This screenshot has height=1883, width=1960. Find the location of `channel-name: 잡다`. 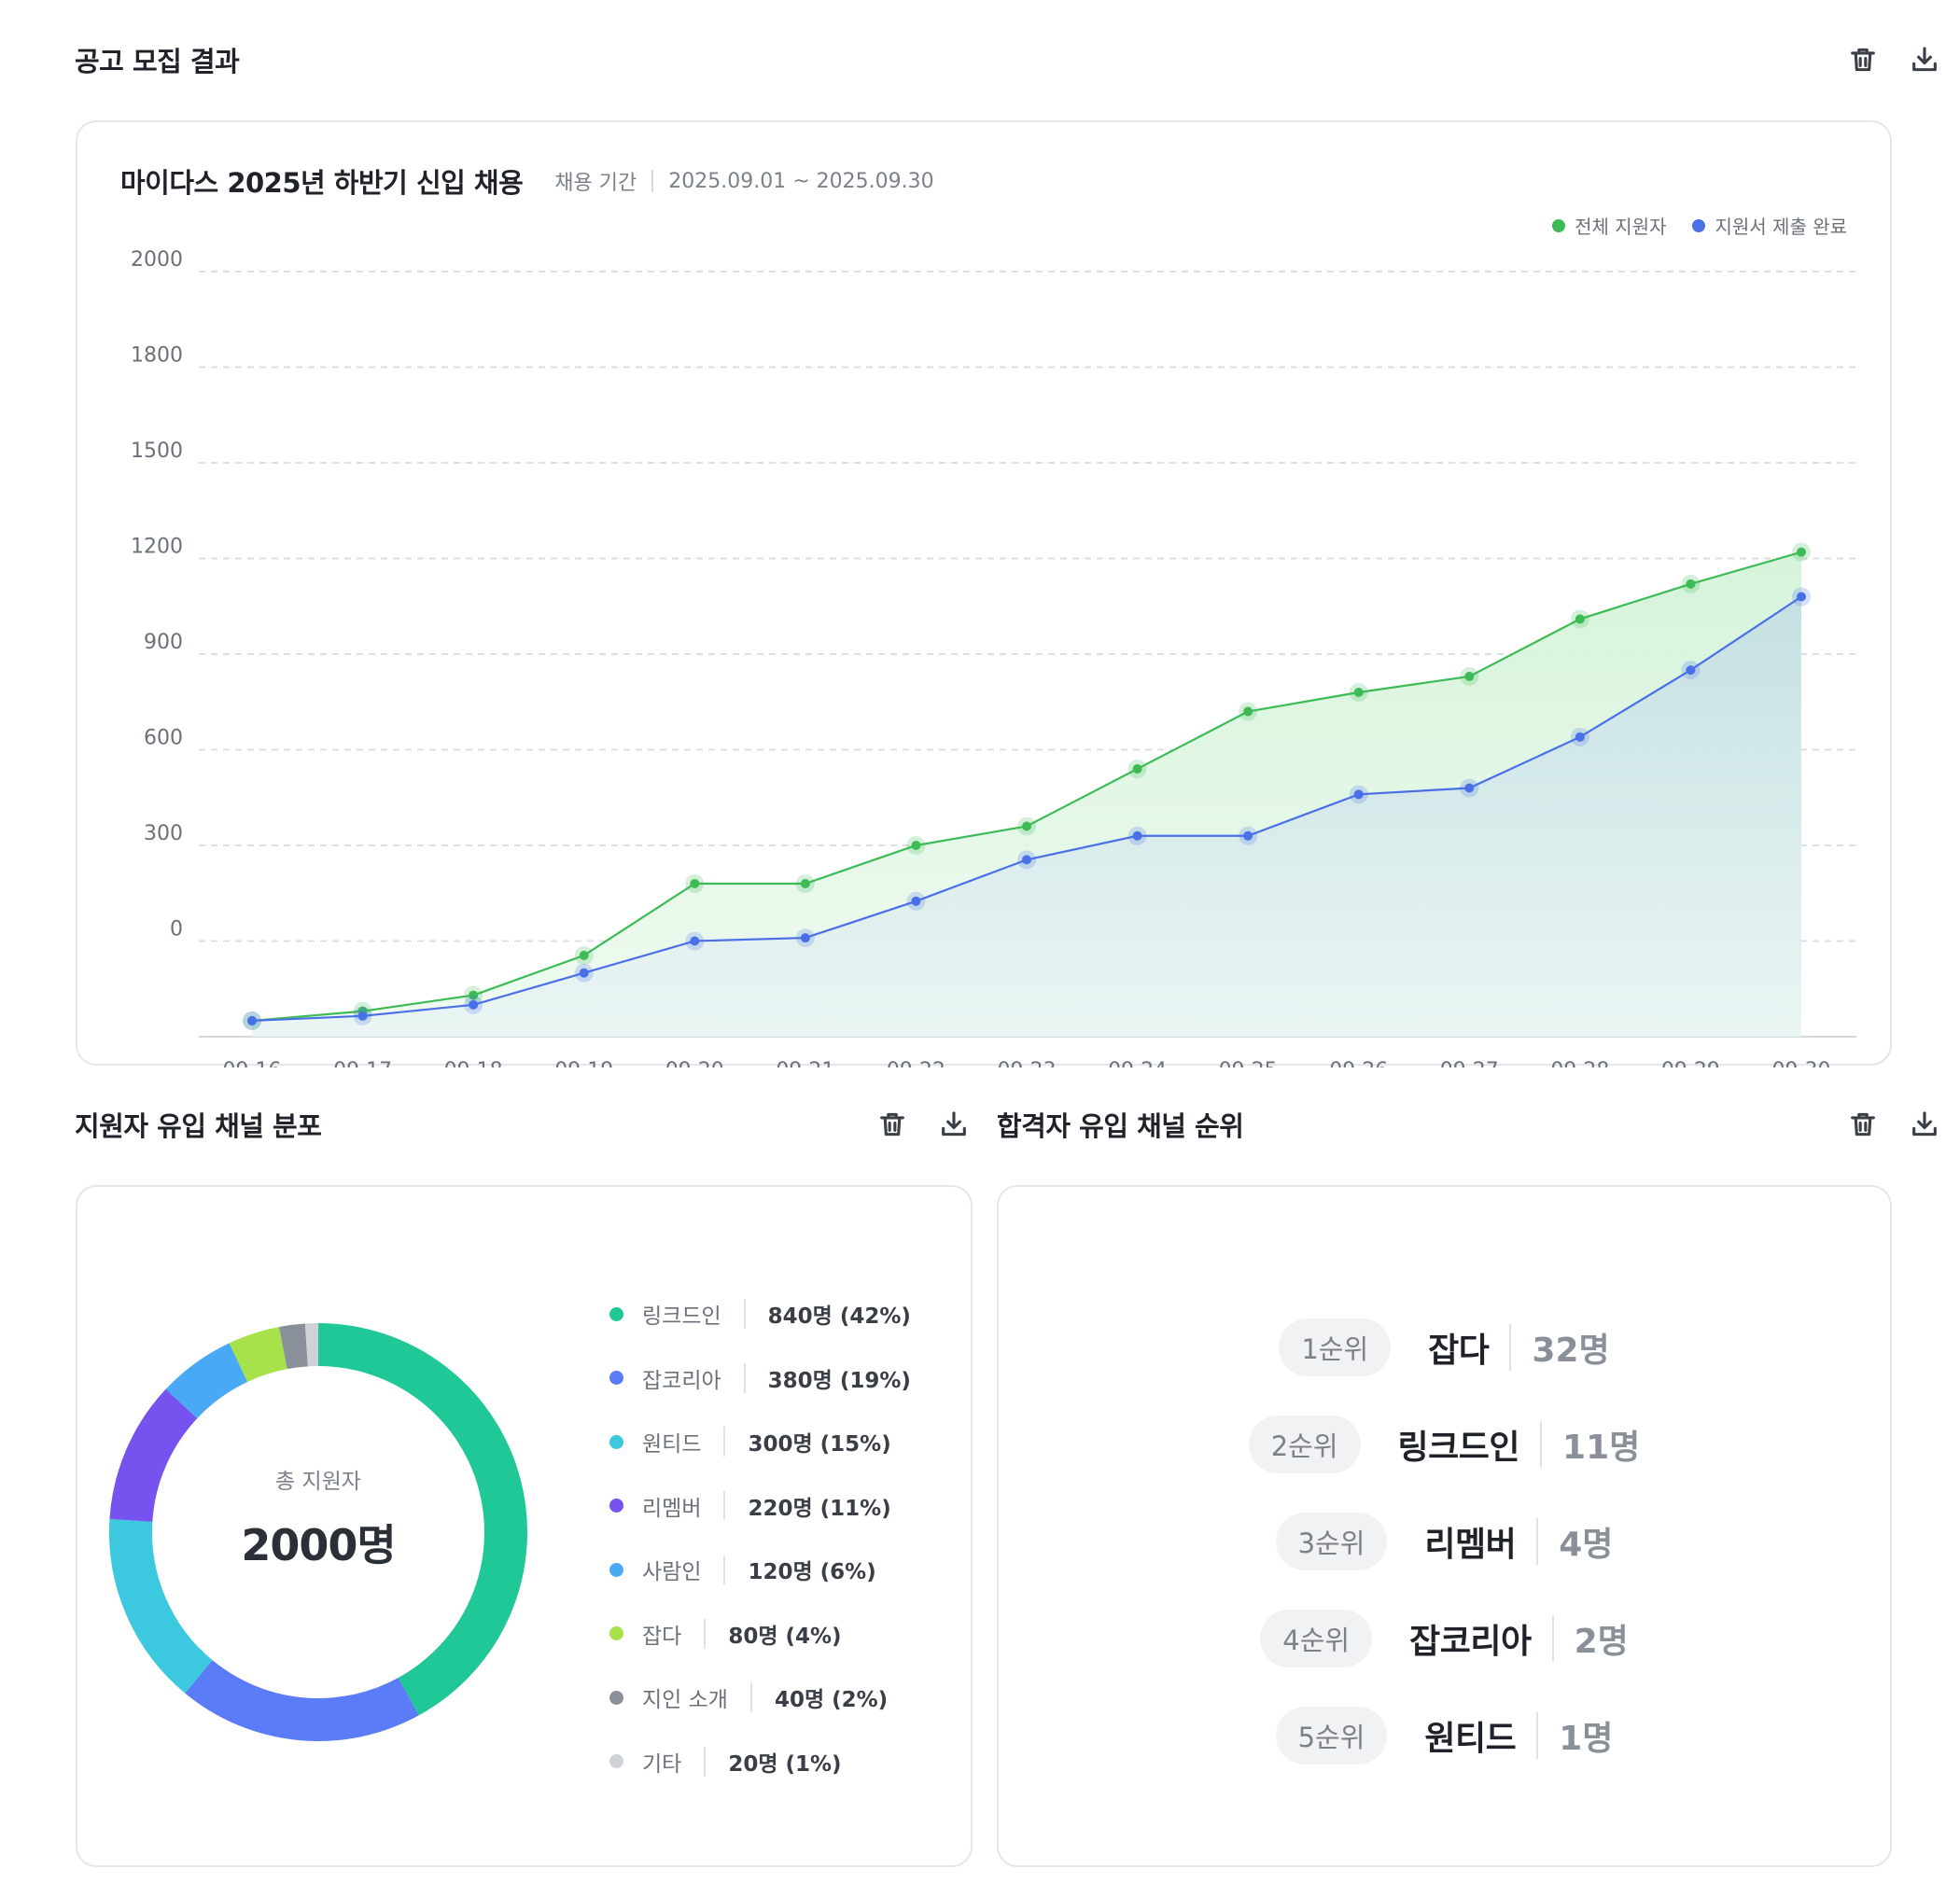

channel-name: 잡다 is located at coordinates (662, 1636).